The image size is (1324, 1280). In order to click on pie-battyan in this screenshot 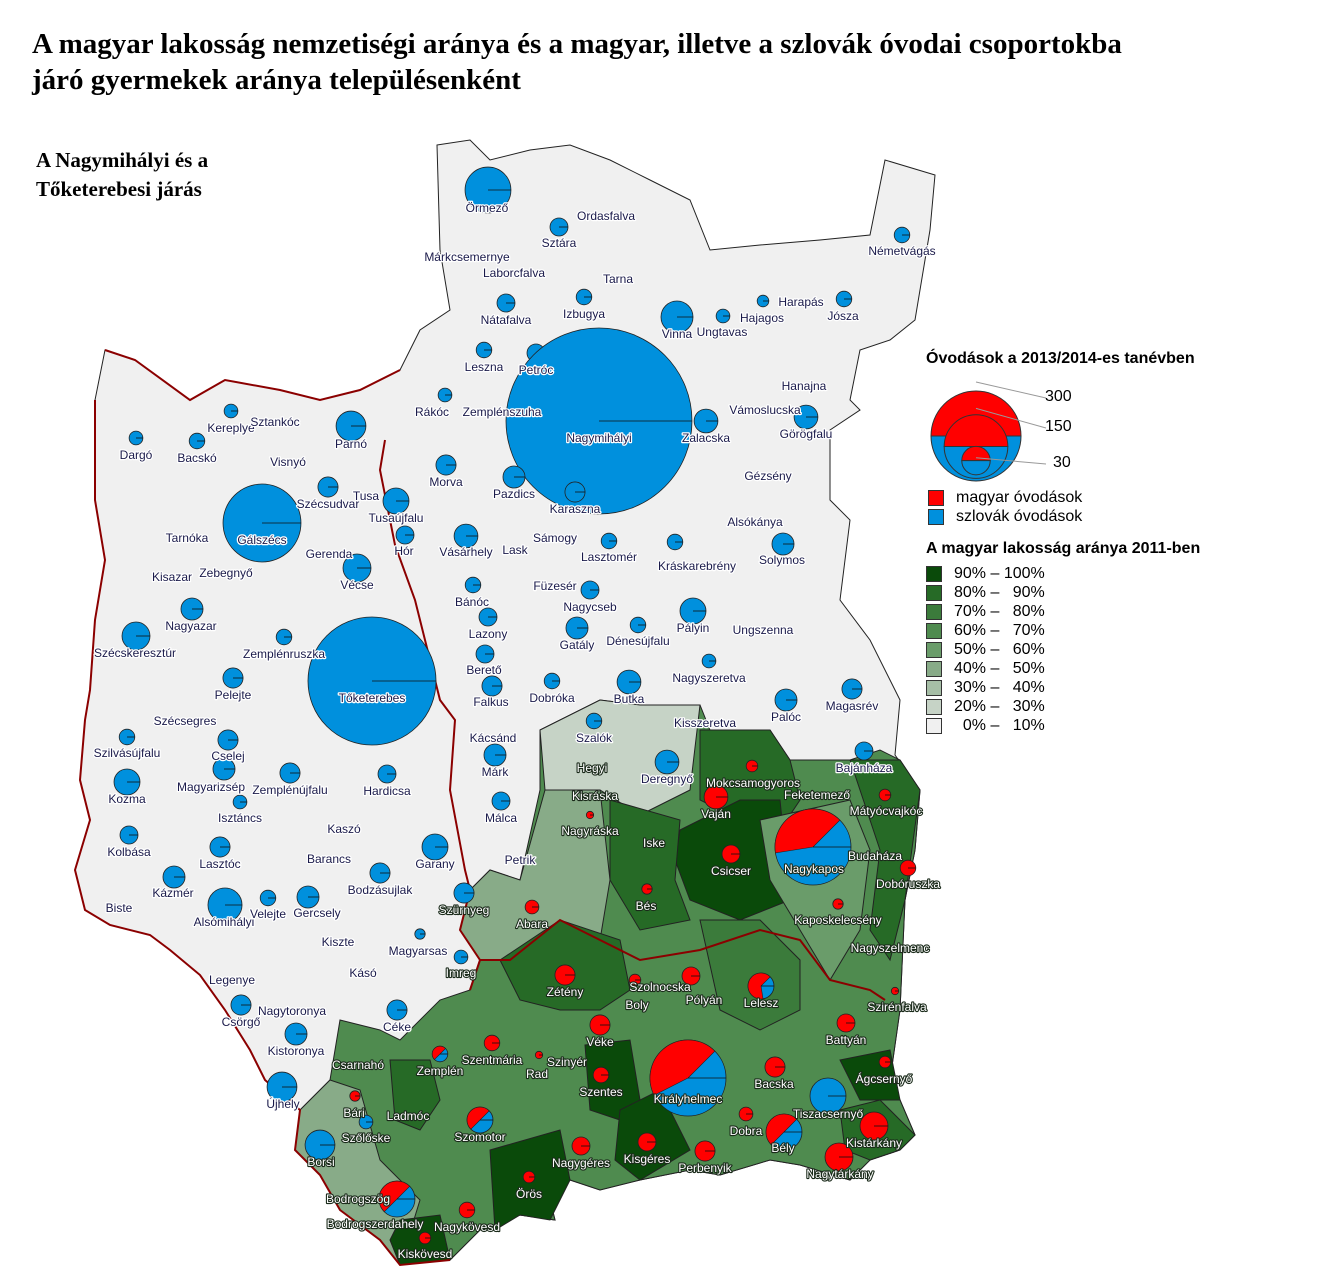, I will do `click(846, 1023)`.